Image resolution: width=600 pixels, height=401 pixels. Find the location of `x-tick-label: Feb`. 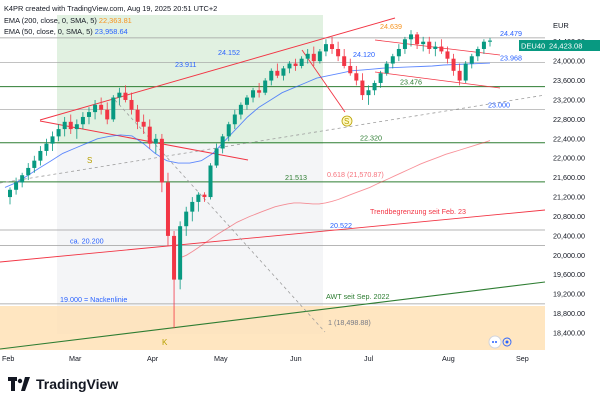

x-tick-label: Feb is located at coordinates (8, 358).